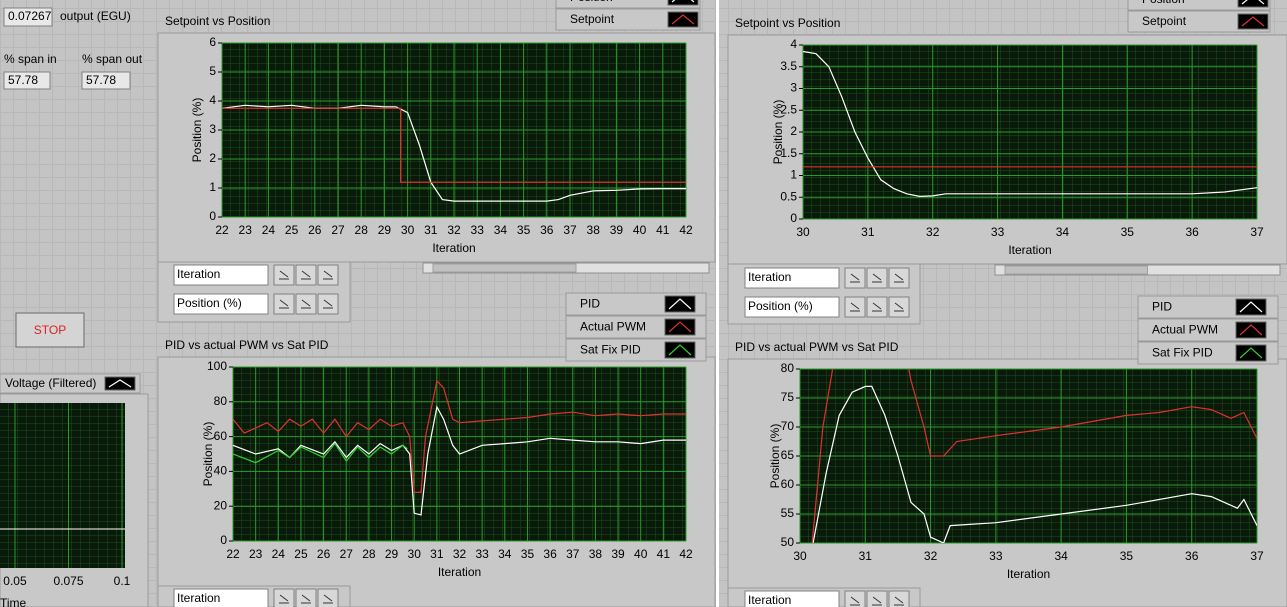 This screenshot has width=1287, height=607. What do you see at coordinates (324, 554) in the screenshot?
I see `x-tick-label: 26` at bounding box center [324, 554].